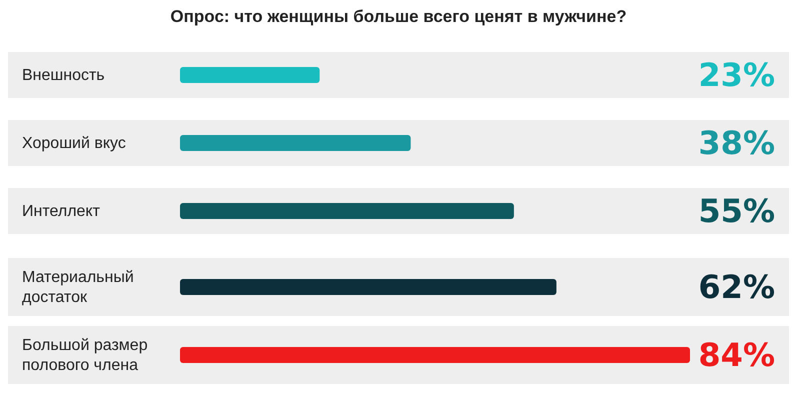 The height and width of the screenshot is (402, 797). Describe the element at coordinates (398, 16) in the screenshot. I see `chart-title: Опрос: что женщины больше всего ценят в мужчине?` at that location.